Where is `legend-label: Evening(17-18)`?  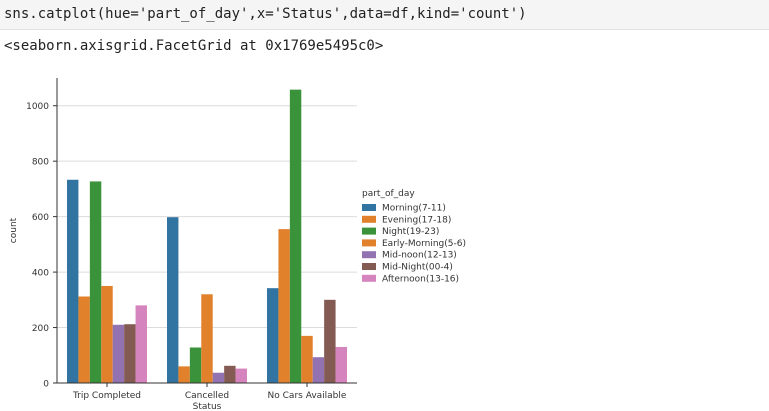 legend-label: Evening(17-18) is located at coordinates (416, 220).